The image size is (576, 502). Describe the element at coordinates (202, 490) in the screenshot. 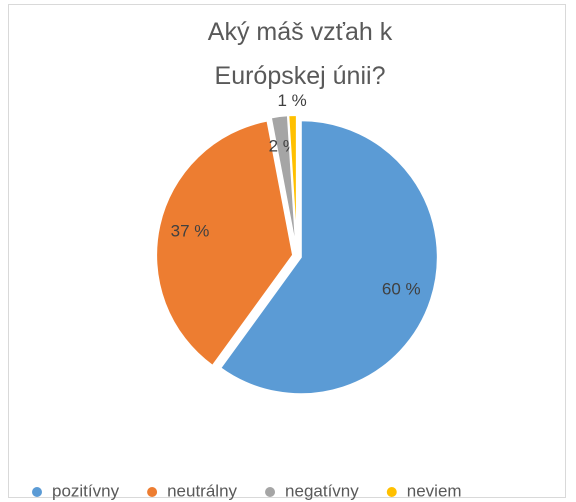

I see `legend-label: neutrálny` at that location.